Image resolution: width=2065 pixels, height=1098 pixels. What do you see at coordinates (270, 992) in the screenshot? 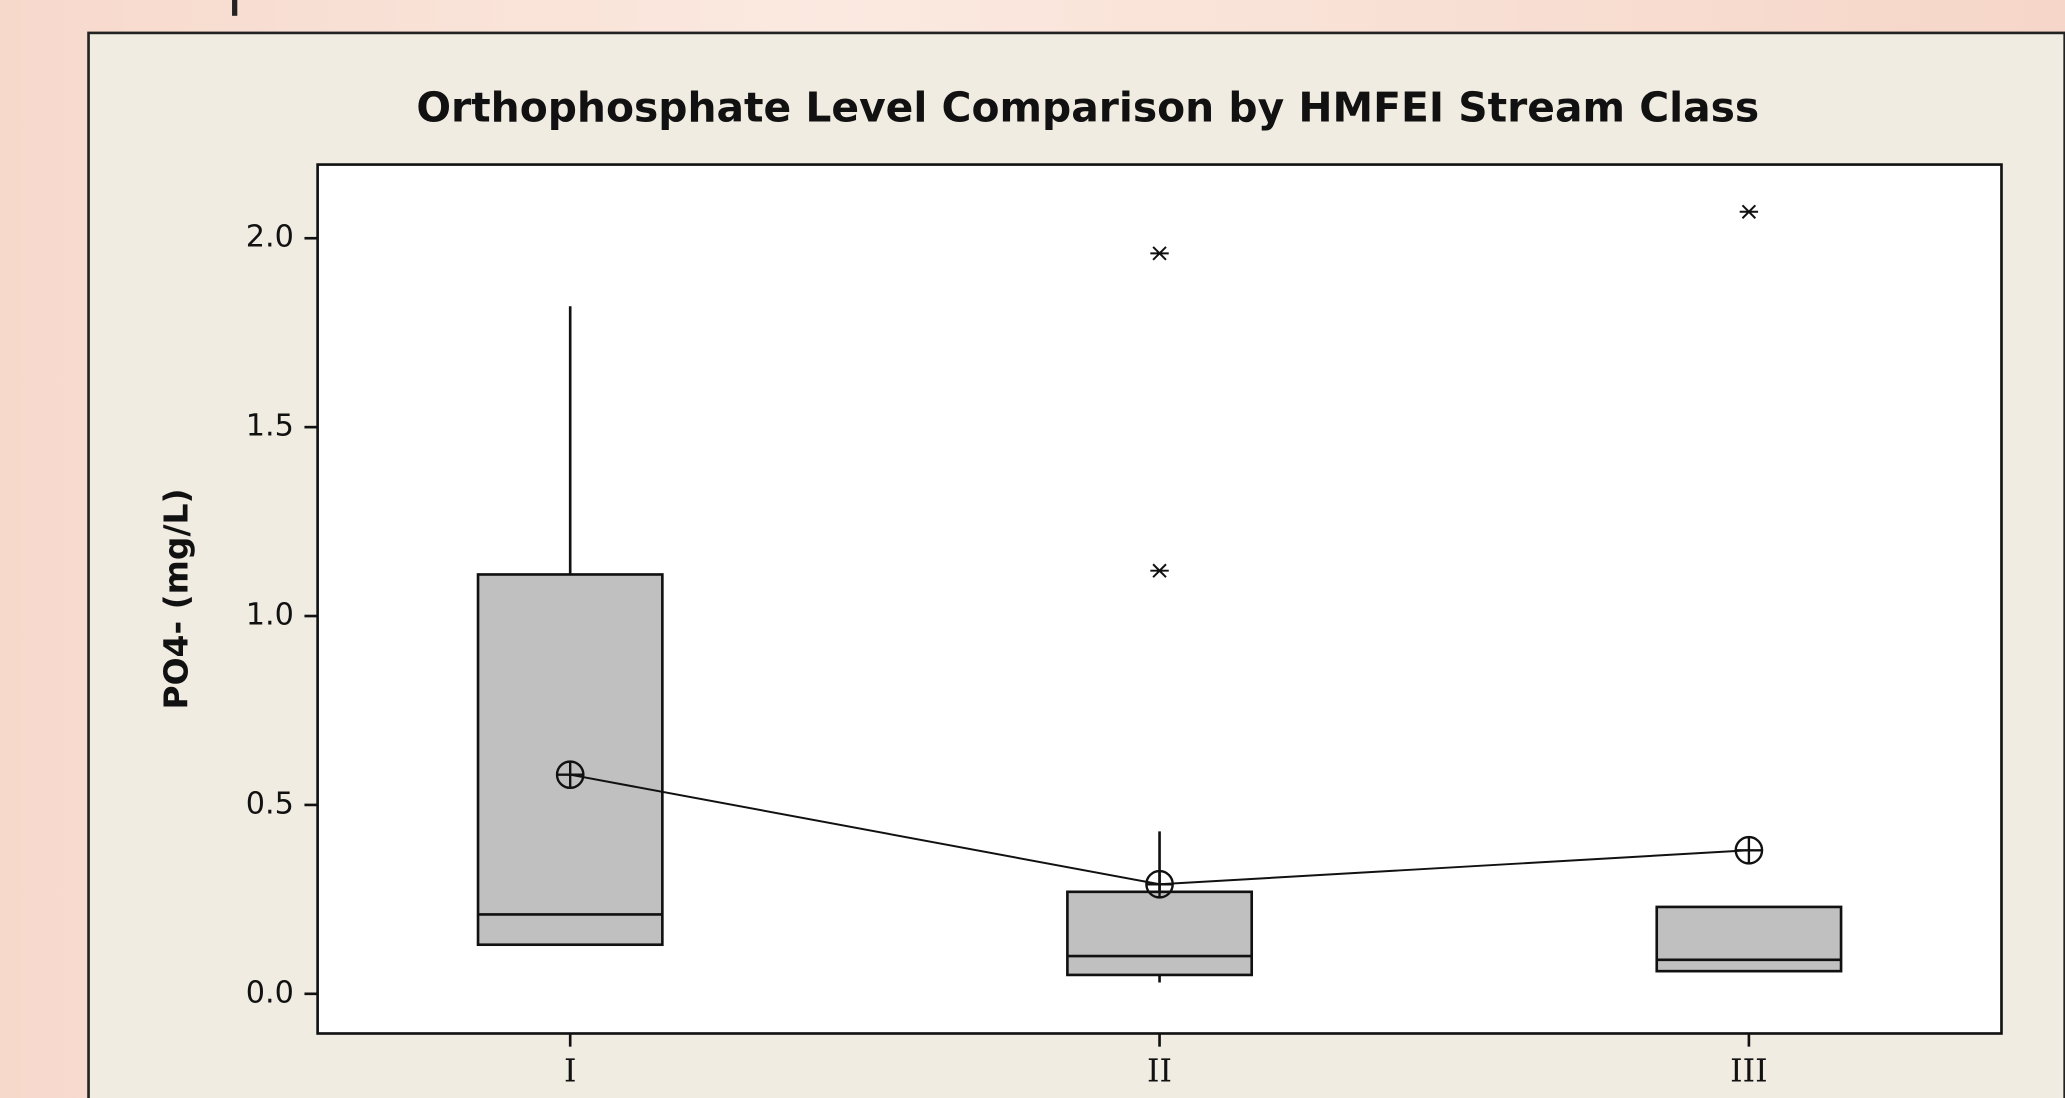
I see `y-tick-label: 0.0` at bounding box center [270, 992].